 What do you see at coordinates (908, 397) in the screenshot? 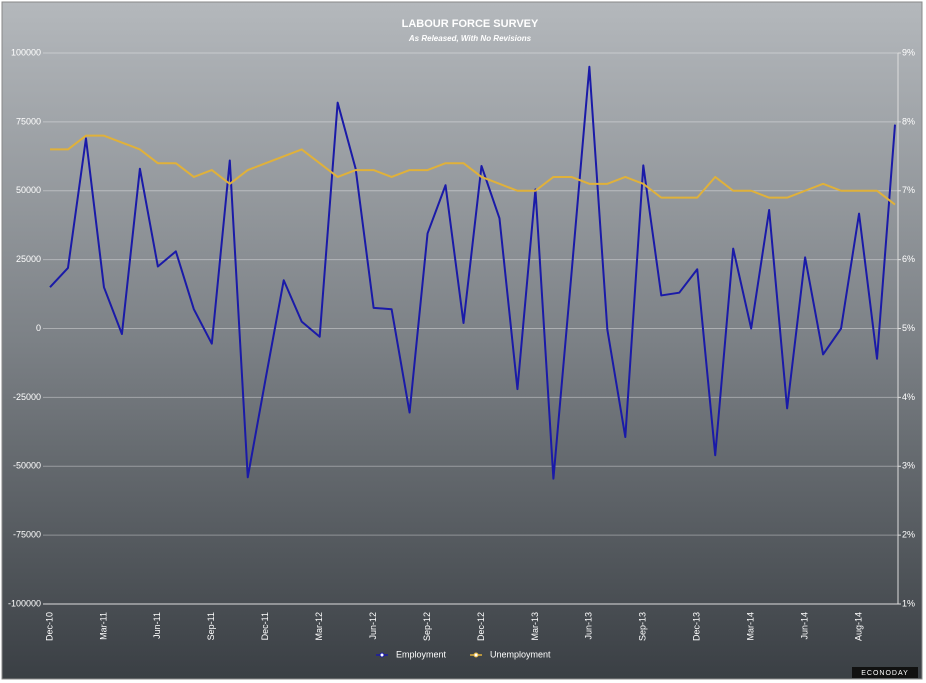
I see `y2-tick-label: 4%` at bounding box center [908, 397].